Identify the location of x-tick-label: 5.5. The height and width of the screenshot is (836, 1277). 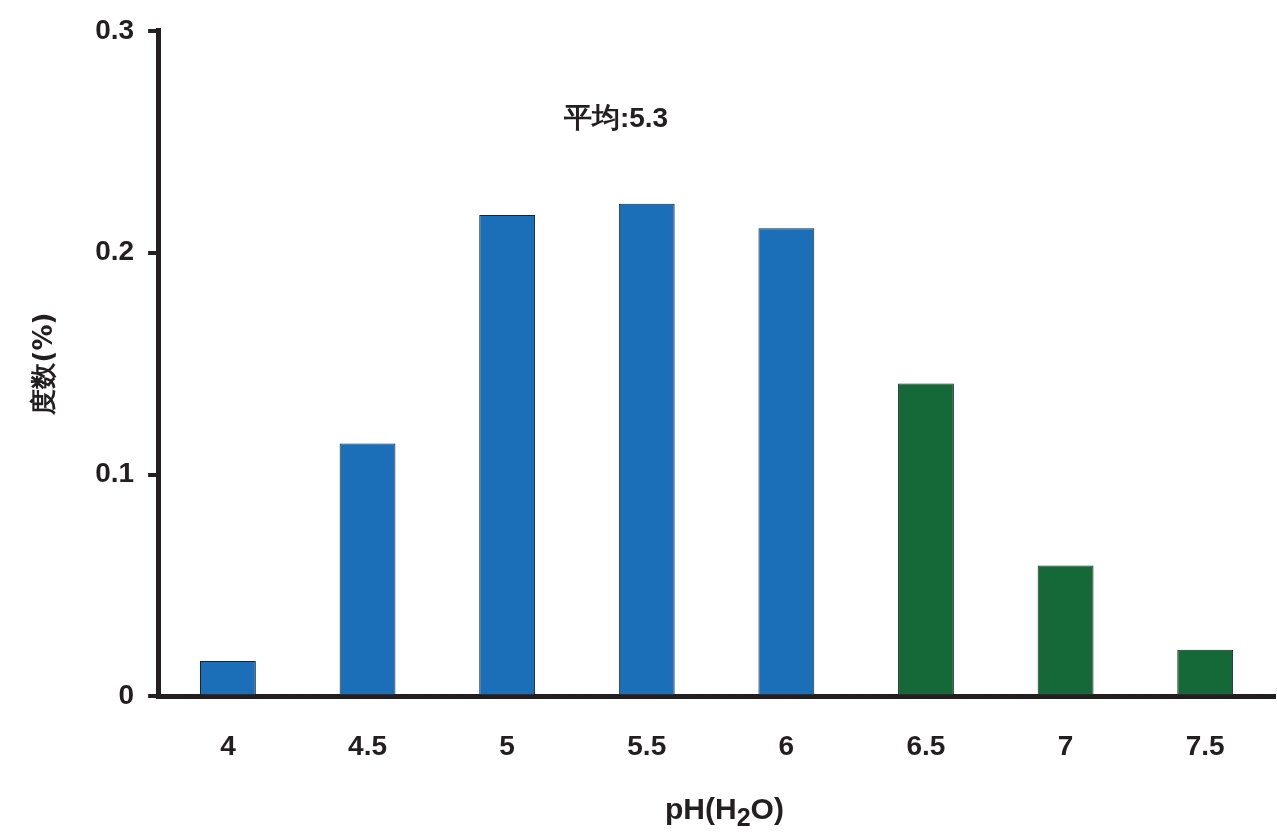
(647, 745).